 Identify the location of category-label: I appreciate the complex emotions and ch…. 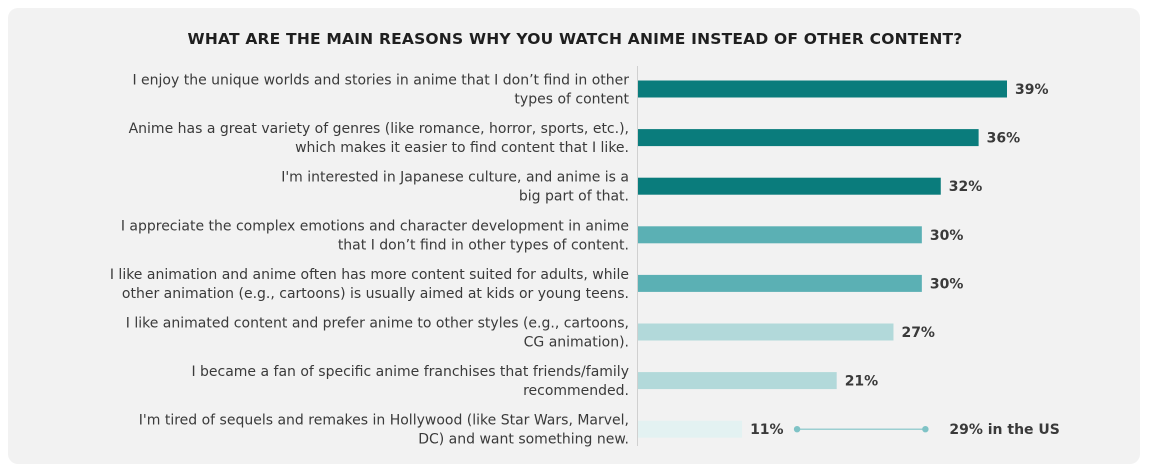
(375, 226).